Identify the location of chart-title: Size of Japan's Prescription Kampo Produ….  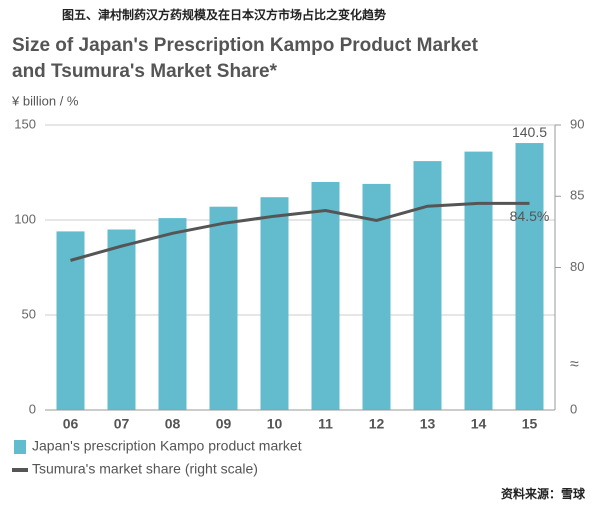
(245, 45).